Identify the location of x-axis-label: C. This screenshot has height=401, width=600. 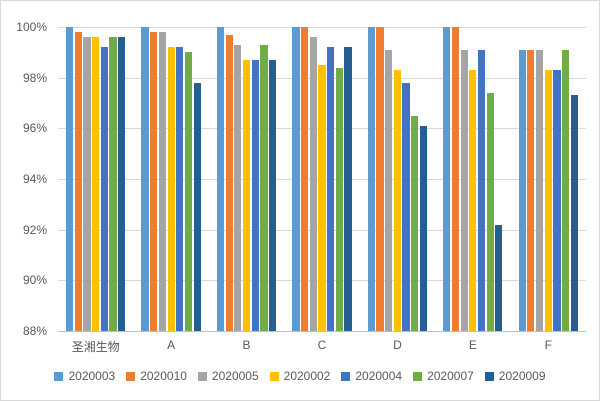
(322, 345).